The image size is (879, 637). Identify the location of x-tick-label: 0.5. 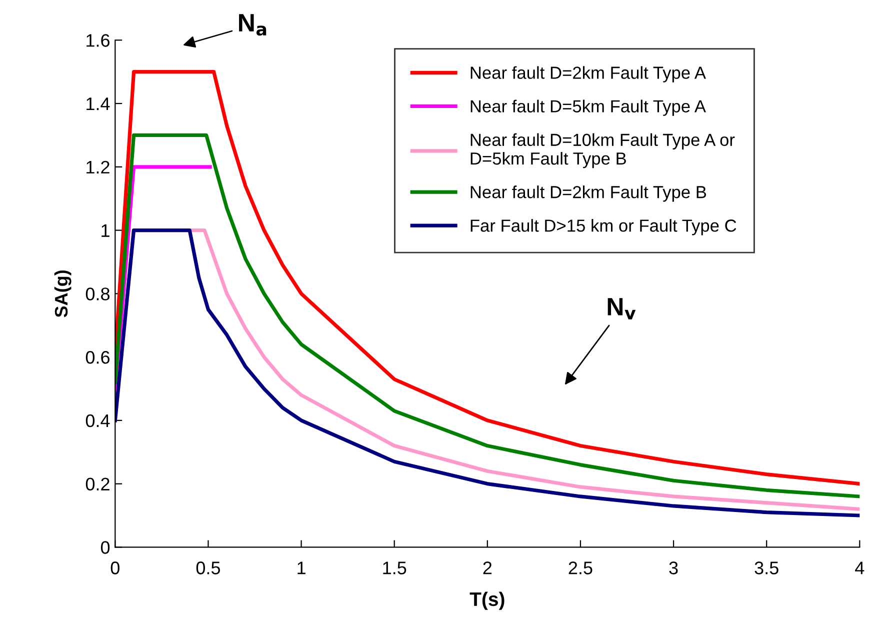
(208, 568).